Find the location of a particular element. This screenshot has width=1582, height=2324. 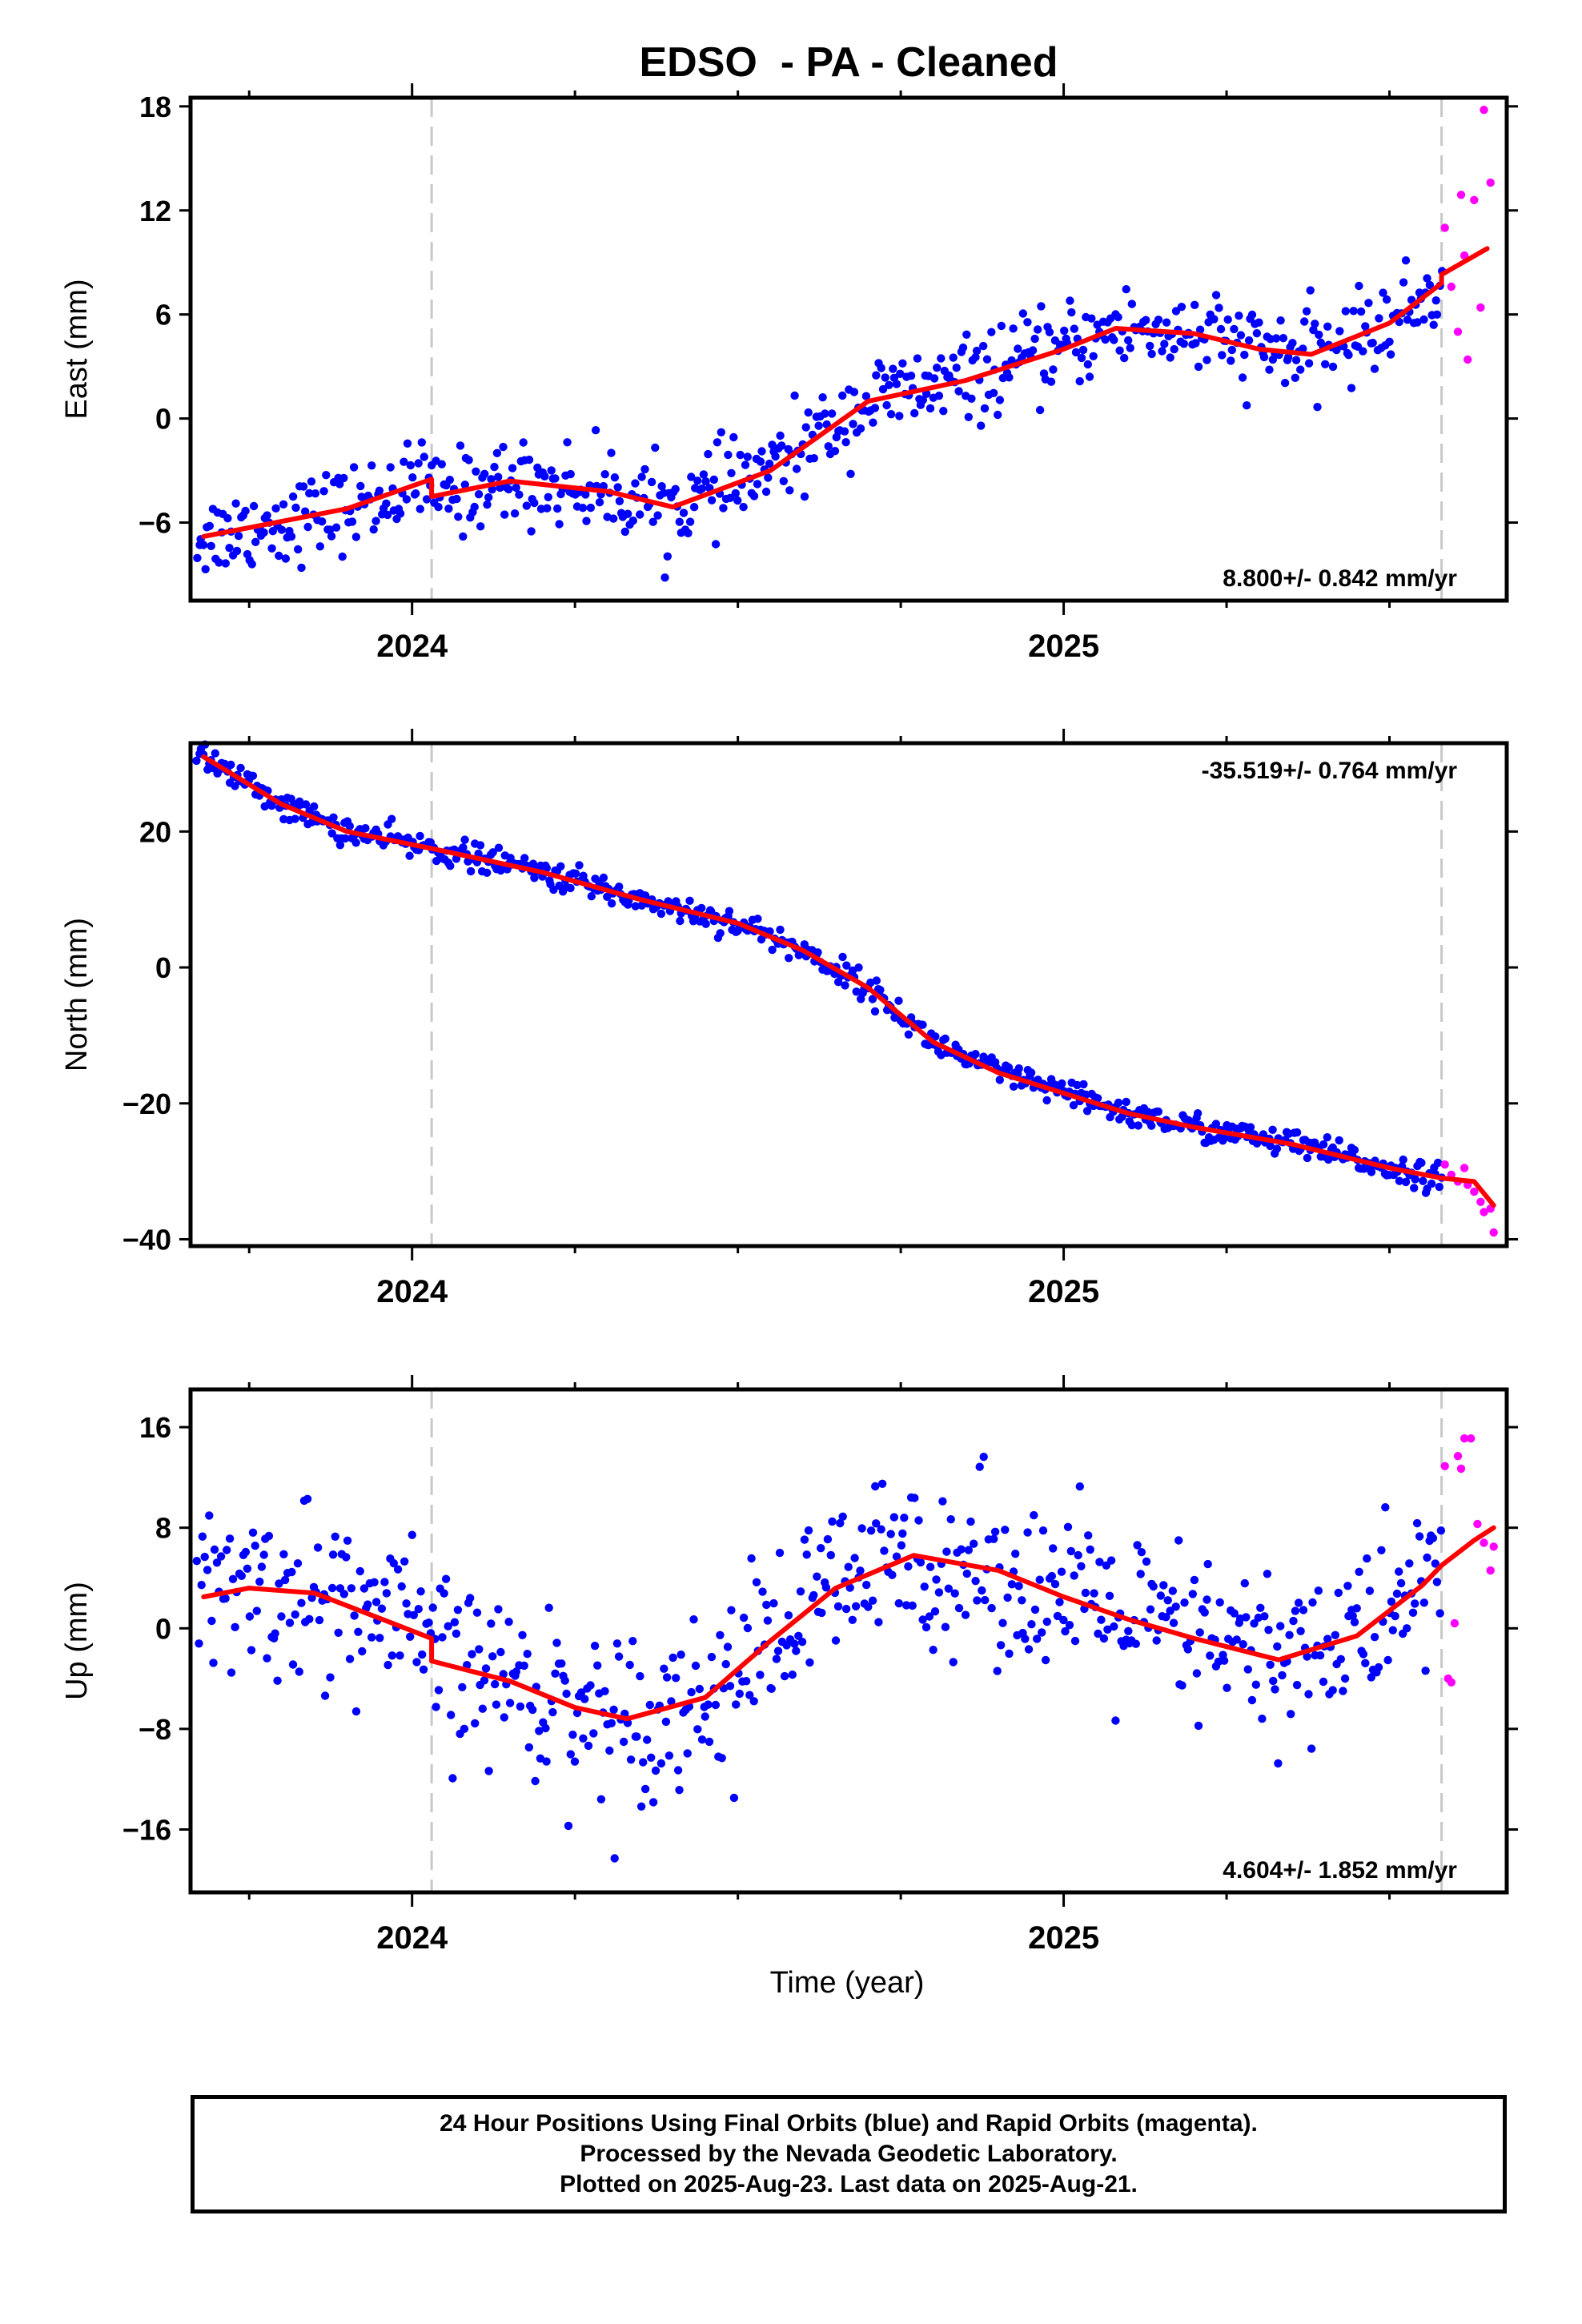

y-tick-label: 0 is located at coordinates (163, 1628).